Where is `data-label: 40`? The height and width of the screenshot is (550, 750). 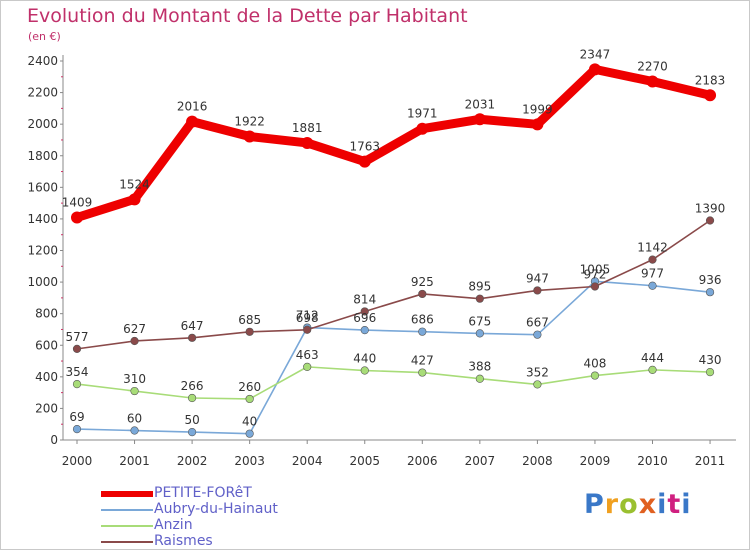 data-label: 40 is located at coordinates (249, 422).